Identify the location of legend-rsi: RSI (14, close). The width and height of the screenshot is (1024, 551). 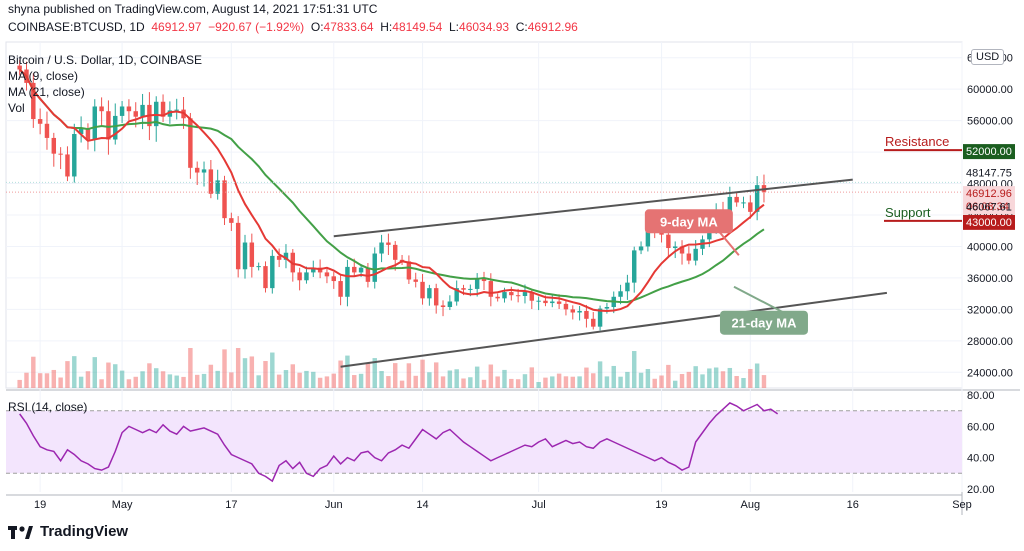
(48, 407).